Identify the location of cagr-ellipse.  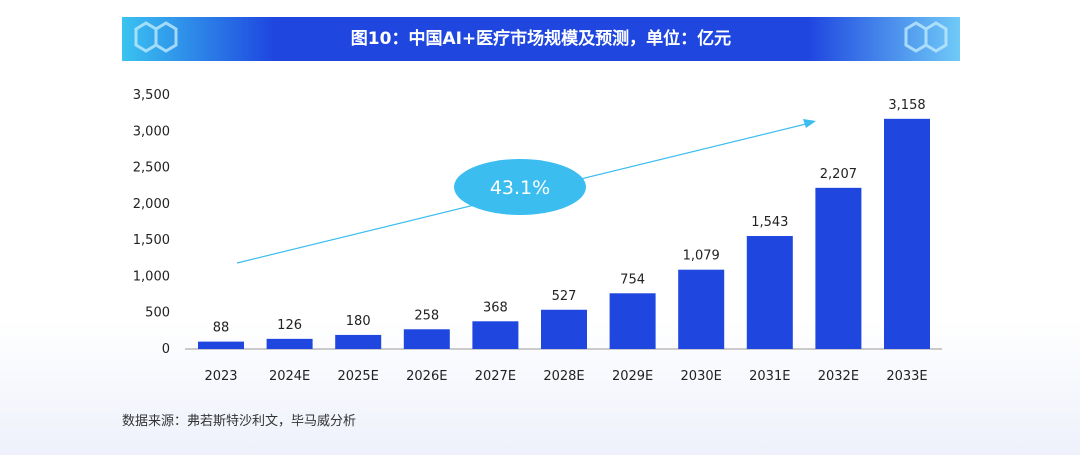
(520, 187).